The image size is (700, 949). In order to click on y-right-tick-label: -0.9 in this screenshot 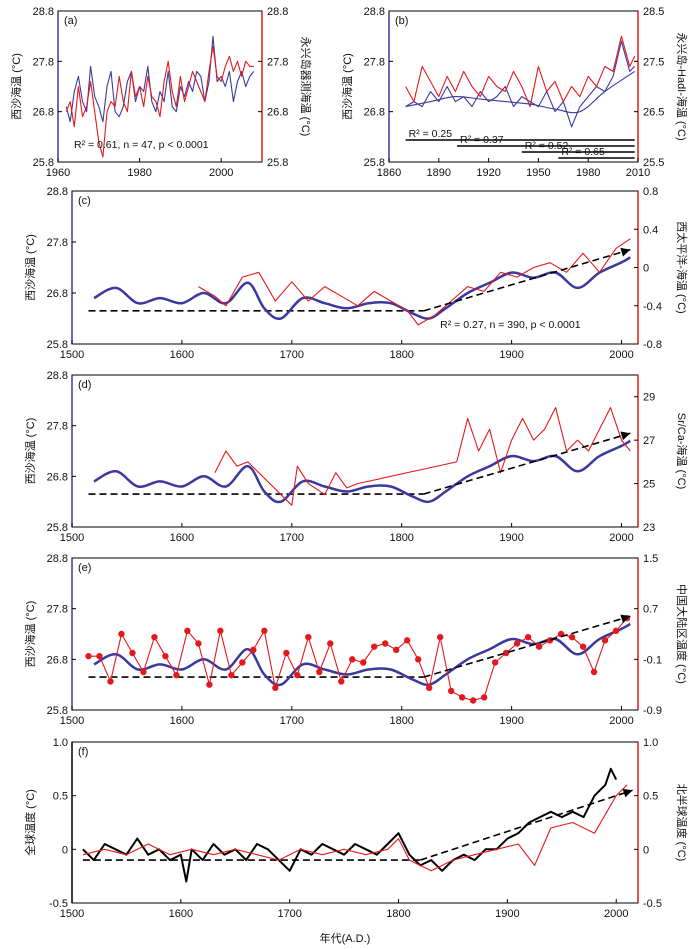, I will do `click(652, 711)`.